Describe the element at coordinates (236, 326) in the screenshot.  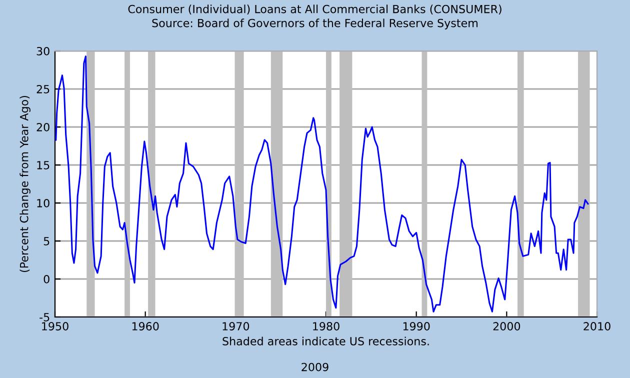
I see `x-tick-label: 1970` at that location.